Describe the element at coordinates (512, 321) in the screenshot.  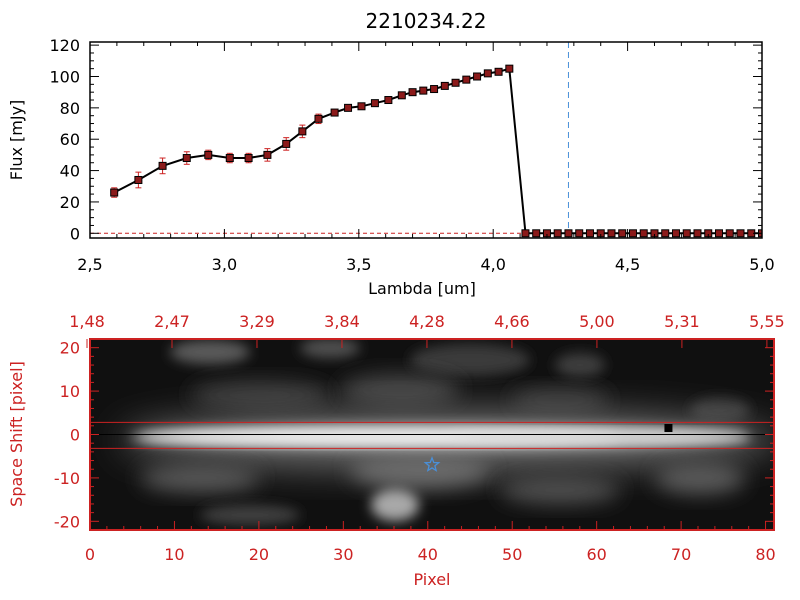
I see `top-tick-label: 4,66` at that location.